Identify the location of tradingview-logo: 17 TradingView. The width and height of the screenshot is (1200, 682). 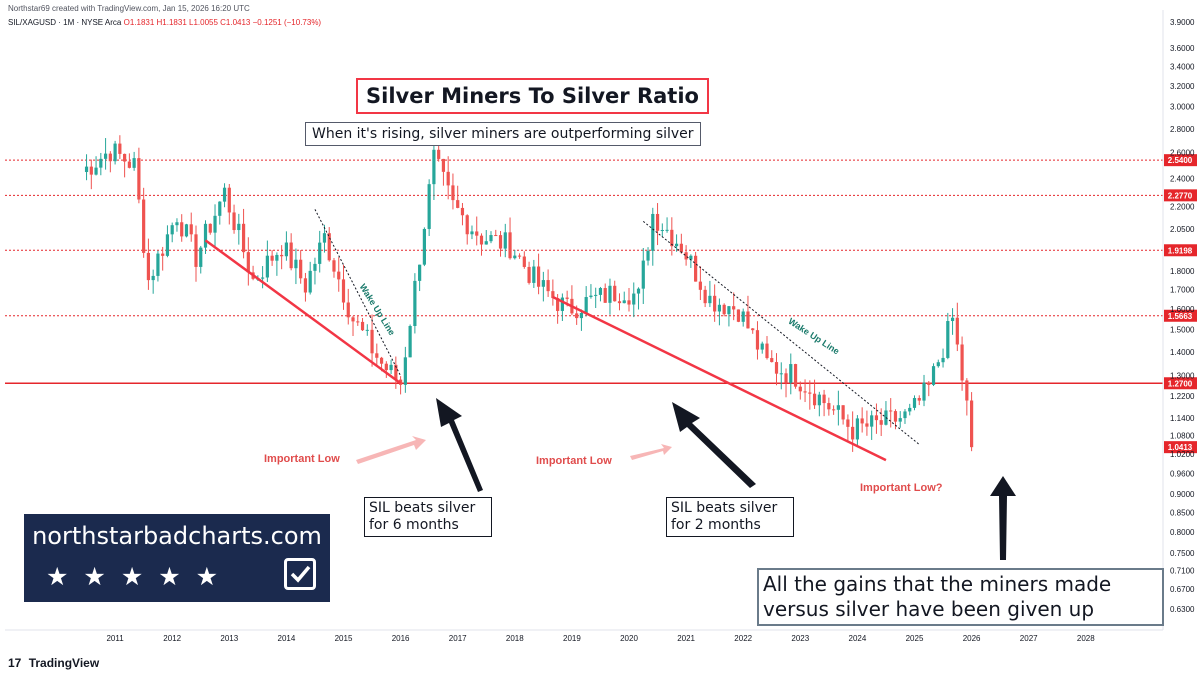
(53, 663).